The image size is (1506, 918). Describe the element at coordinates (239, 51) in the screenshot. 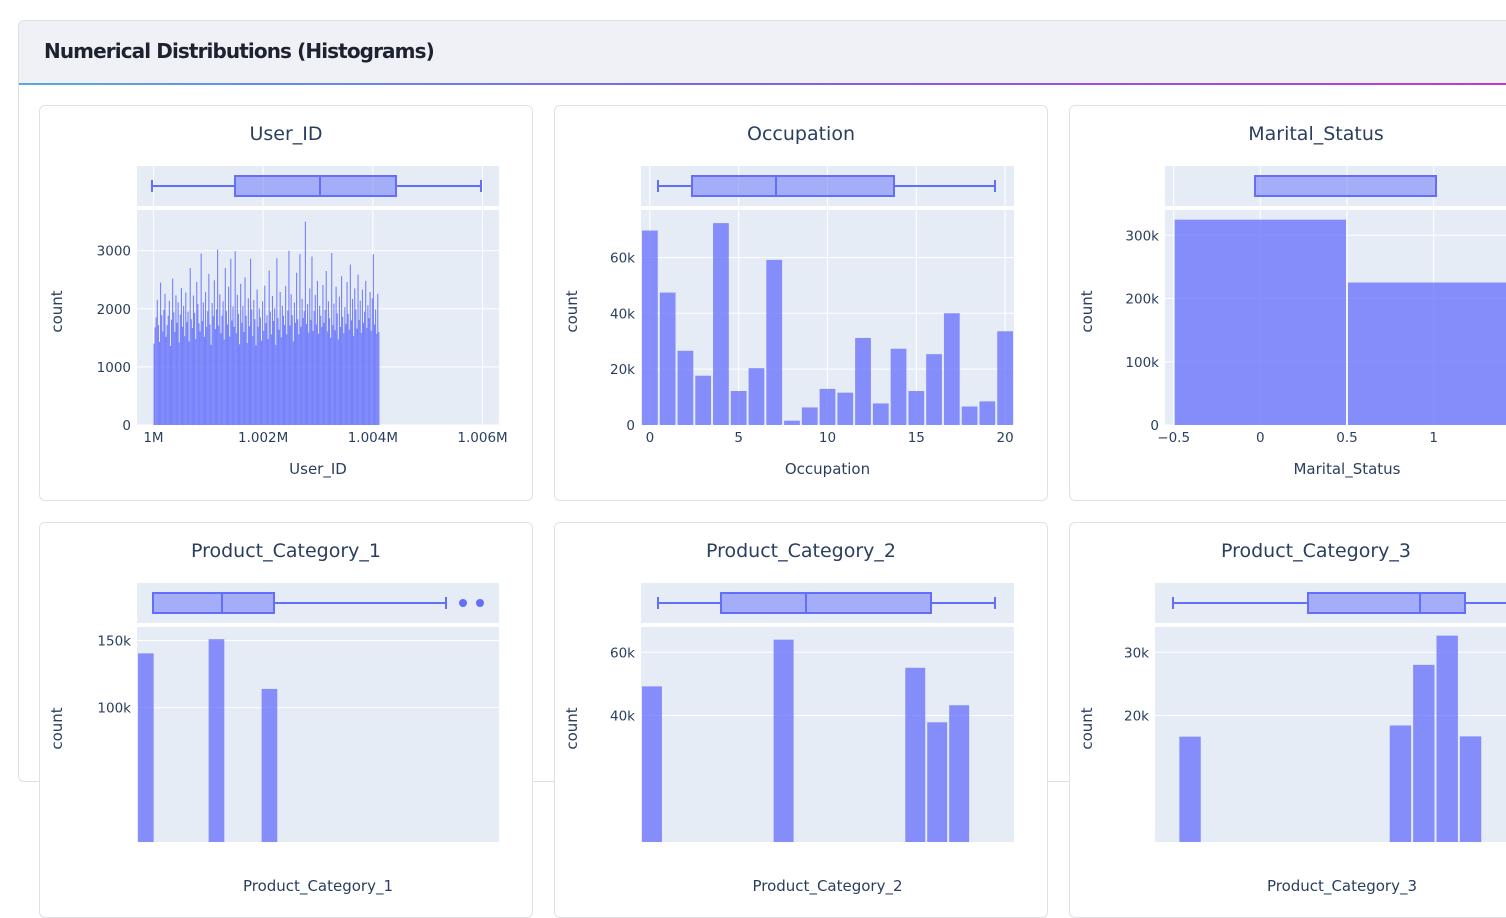

I see `section-title: Numerical Distributions (Histograms)` at that location.